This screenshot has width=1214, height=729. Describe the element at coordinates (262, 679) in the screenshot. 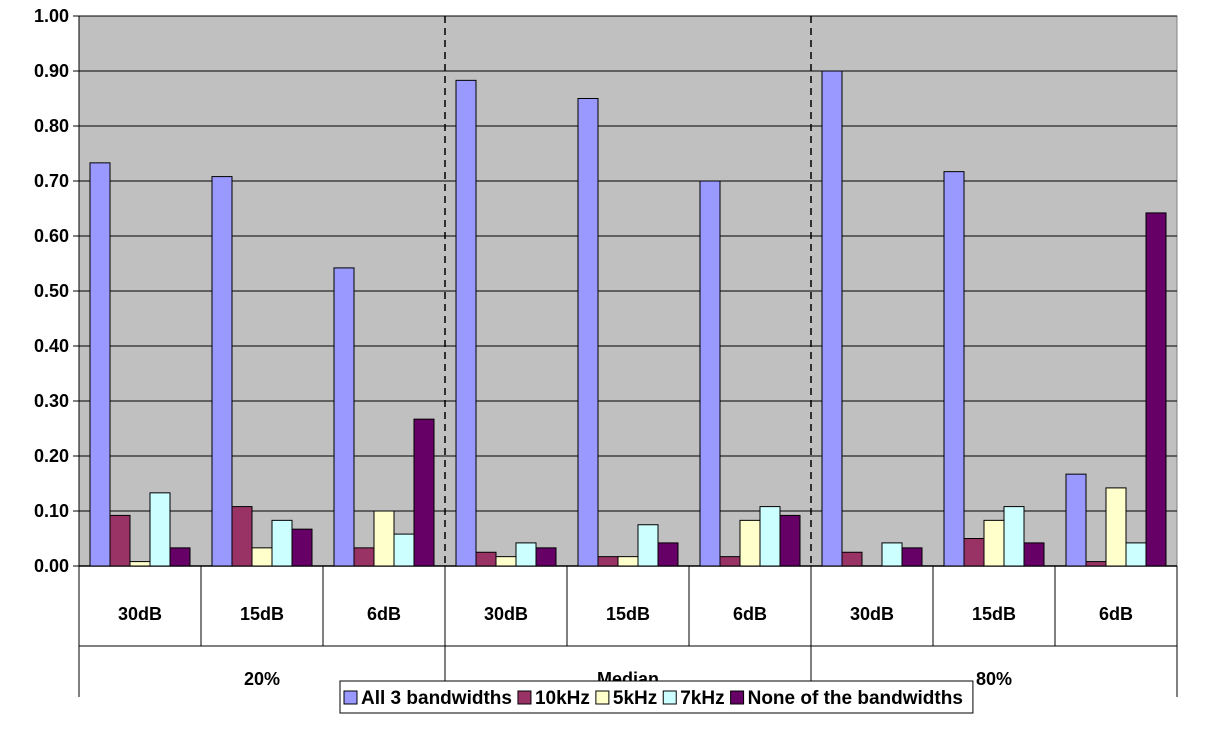

I see `group-label: 20%` at that location.